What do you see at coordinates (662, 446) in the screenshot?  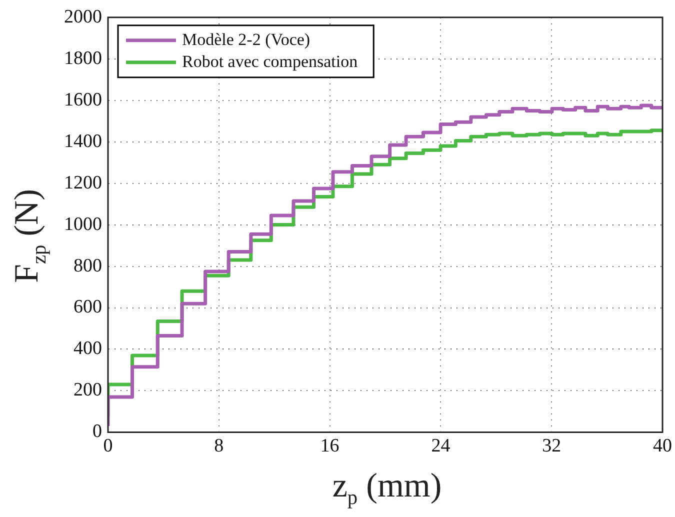 I see `x-tick-label: 40` at bounding box center [662, 446].